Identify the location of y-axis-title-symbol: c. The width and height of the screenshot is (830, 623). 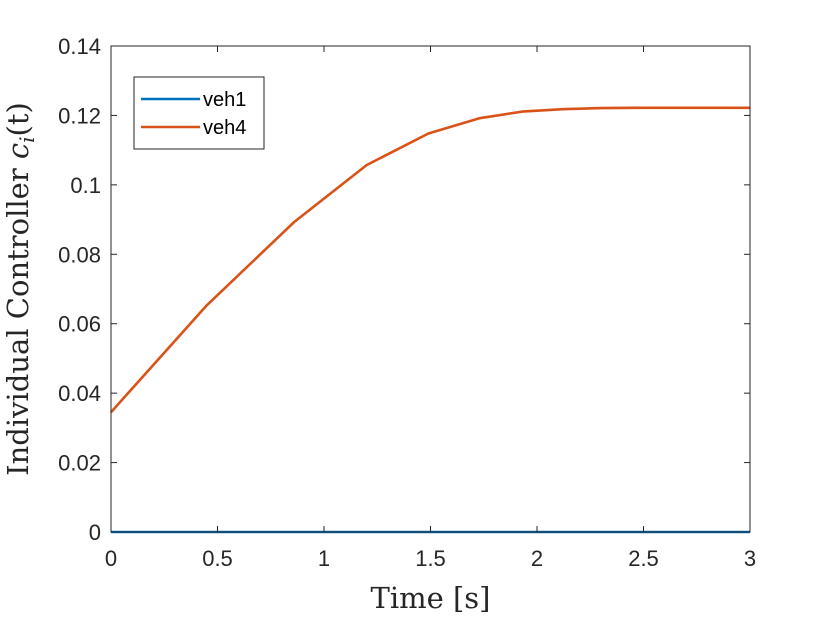
(18, 151).